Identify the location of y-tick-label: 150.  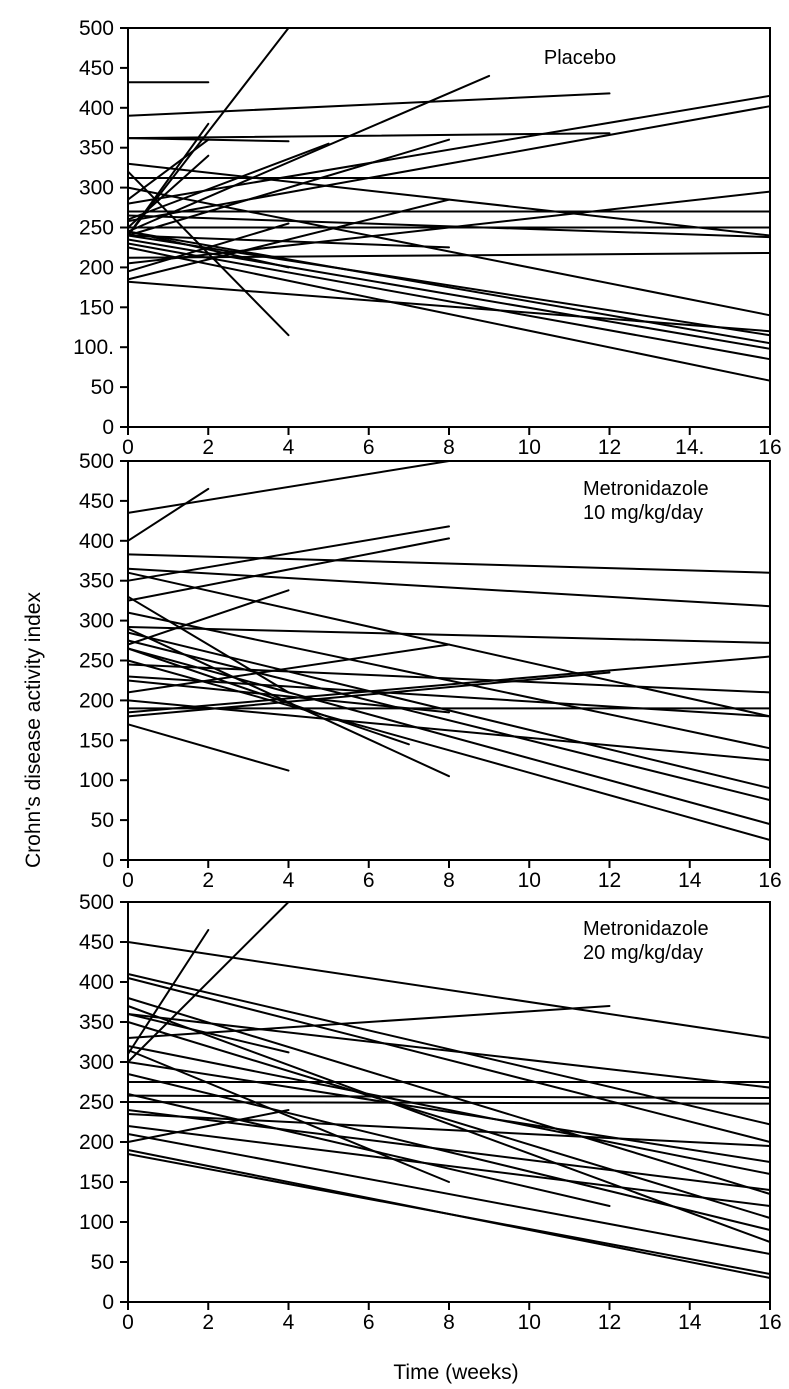
(96, 1182).